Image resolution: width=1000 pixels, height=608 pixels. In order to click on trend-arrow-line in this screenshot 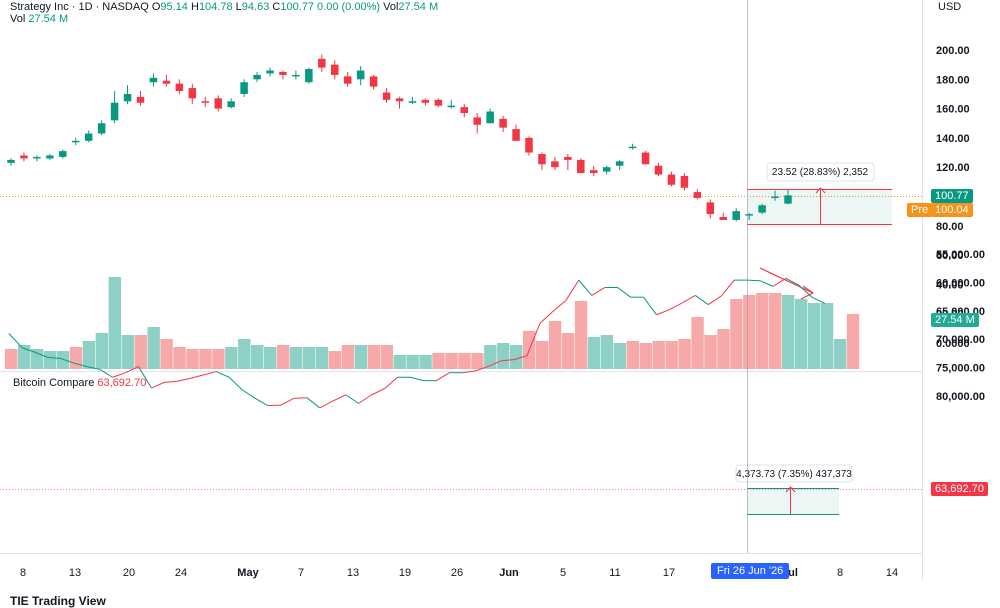, I will do `click(786, 280)`.